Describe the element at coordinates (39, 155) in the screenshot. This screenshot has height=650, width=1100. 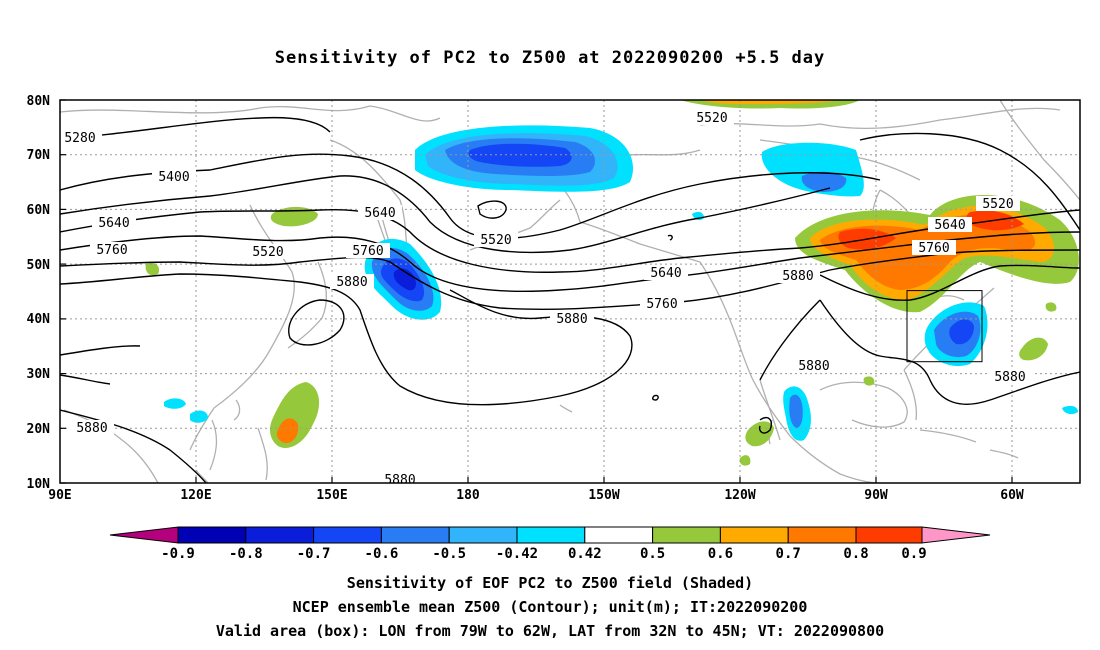
I see `lat-label: 70N` at that location.